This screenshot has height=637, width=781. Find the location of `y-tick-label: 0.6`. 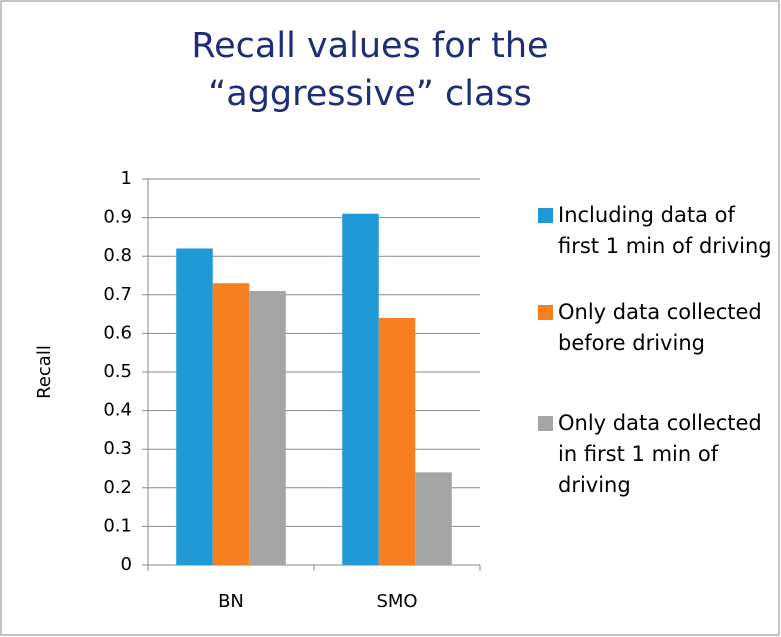

y-tick-label: 0.6 is located at coordinates (117, 332).